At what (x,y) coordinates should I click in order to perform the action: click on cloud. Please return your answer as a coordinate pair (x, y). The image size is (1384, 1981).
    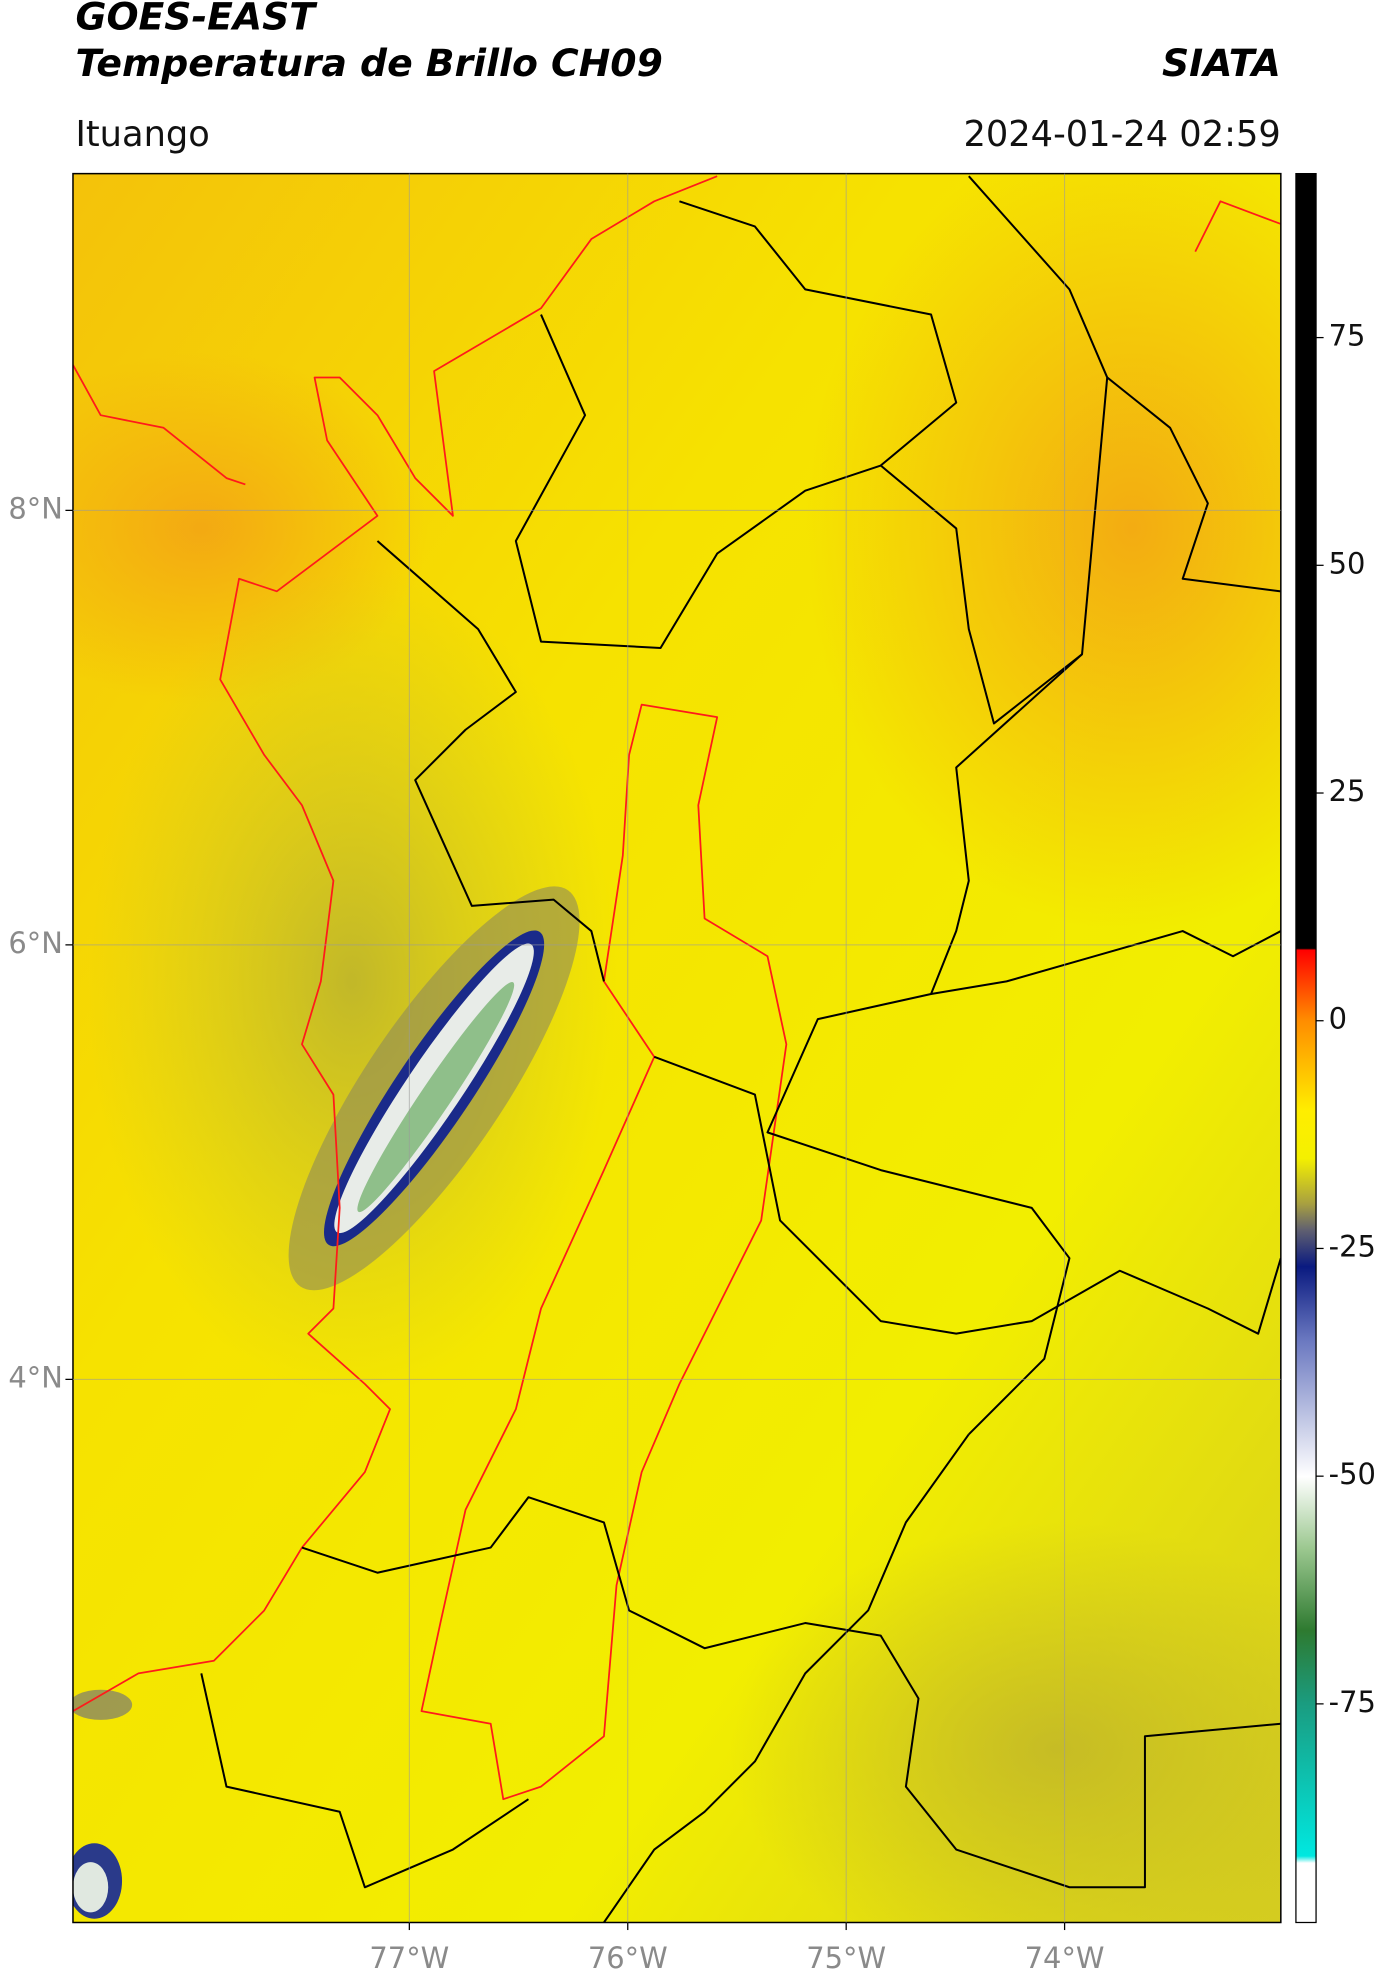
    Looking at the image, I should click on (434, 1088).